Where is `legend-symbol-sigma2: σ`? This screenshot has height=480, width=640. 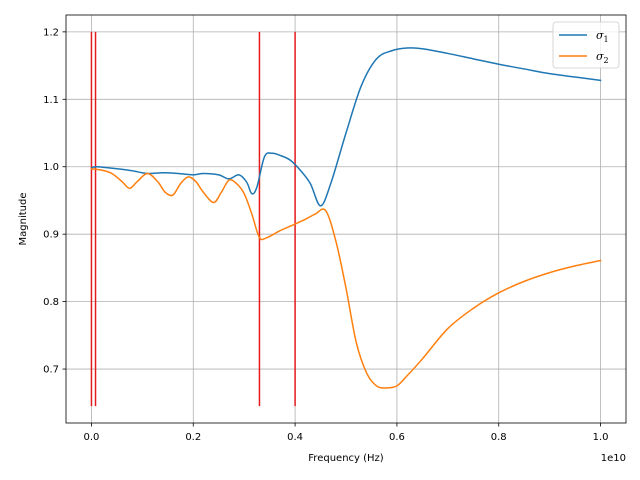
legend-symbol-sigma2: σ is located at coordinates (600, 56).